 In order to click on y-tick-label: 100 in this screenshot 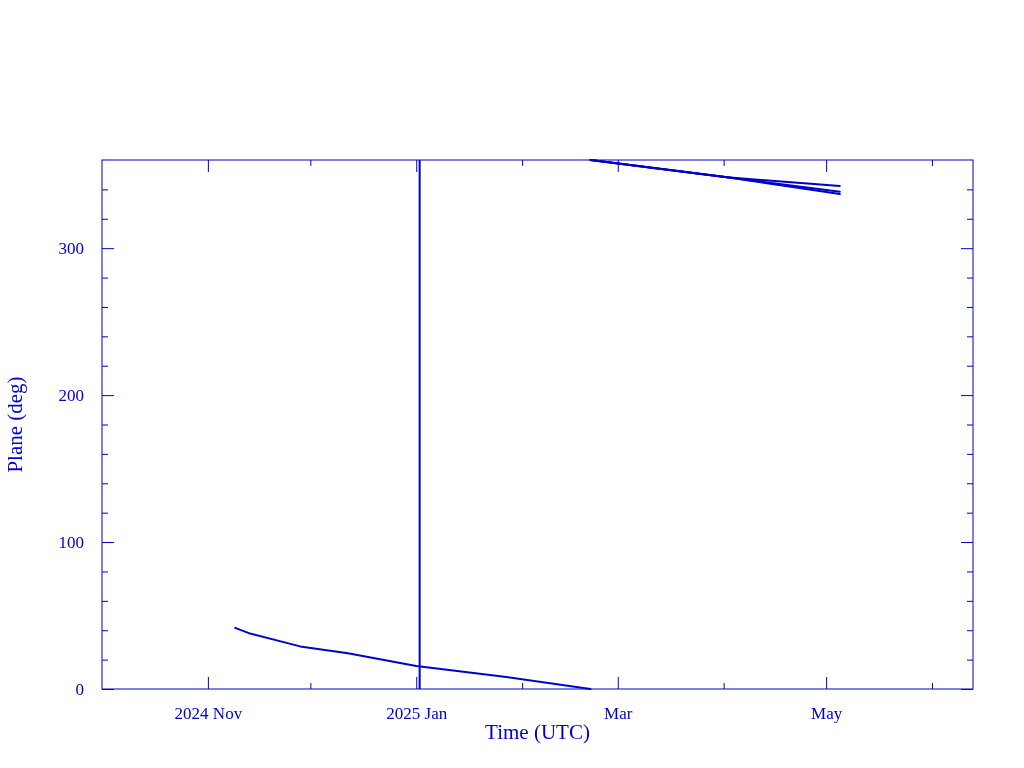, I will do `click(71, 542)`.